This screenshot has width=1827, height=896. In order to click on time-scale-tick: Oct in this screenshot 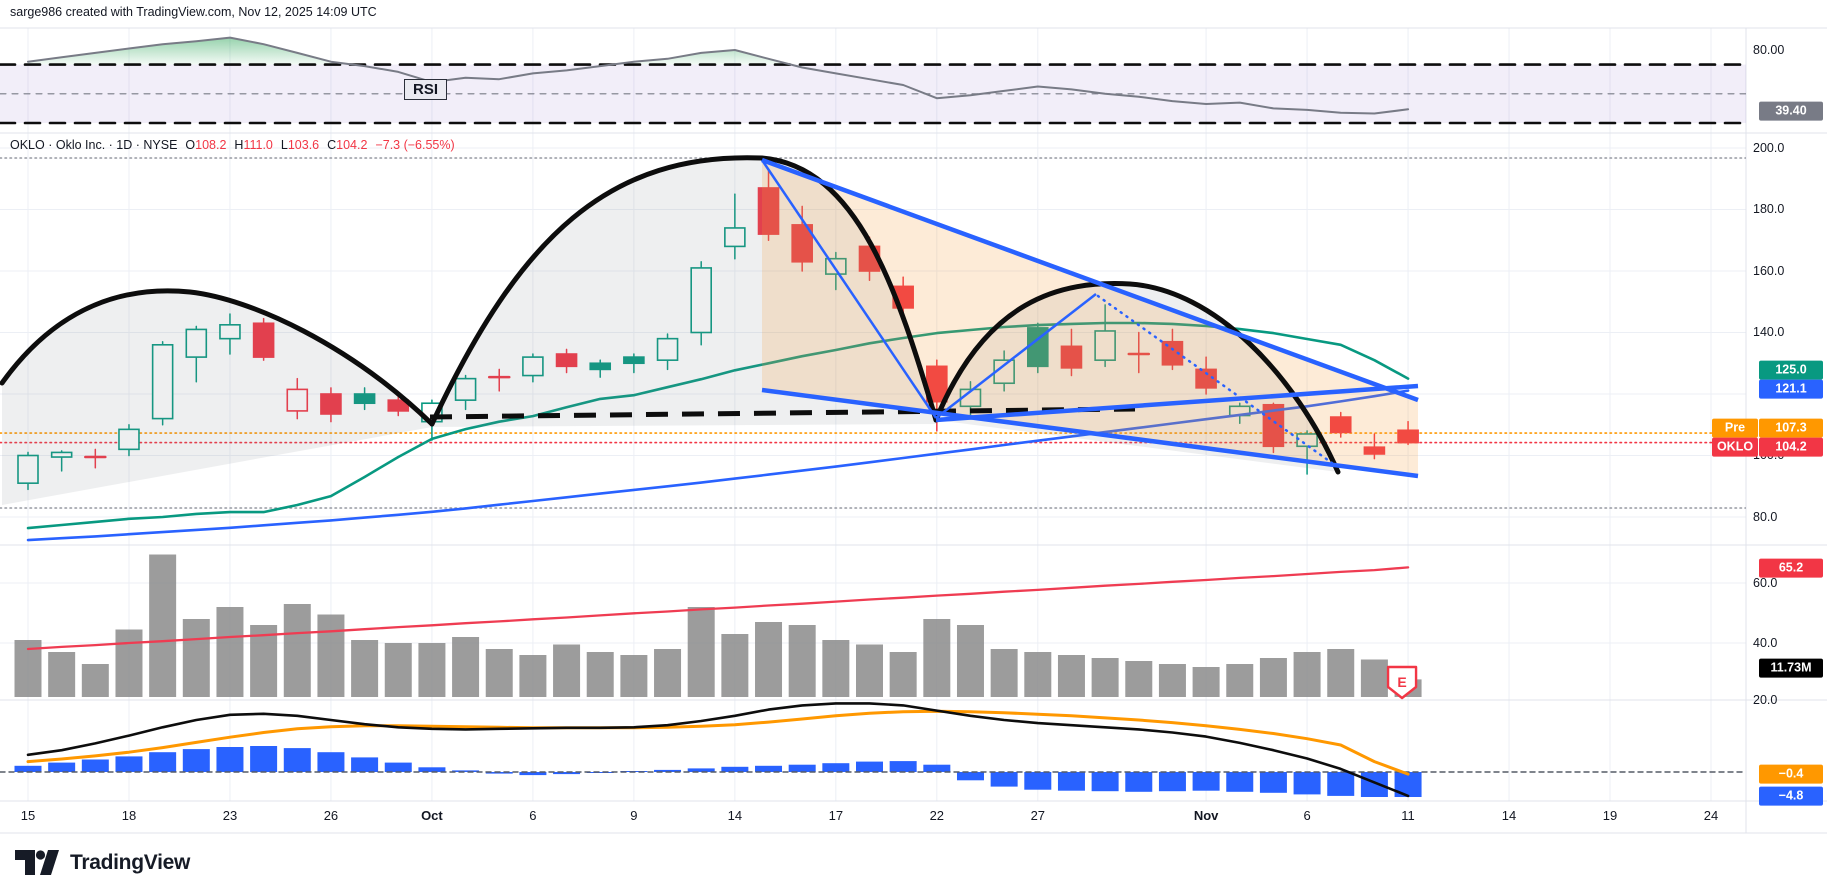, I will do `click(432, 815)`.